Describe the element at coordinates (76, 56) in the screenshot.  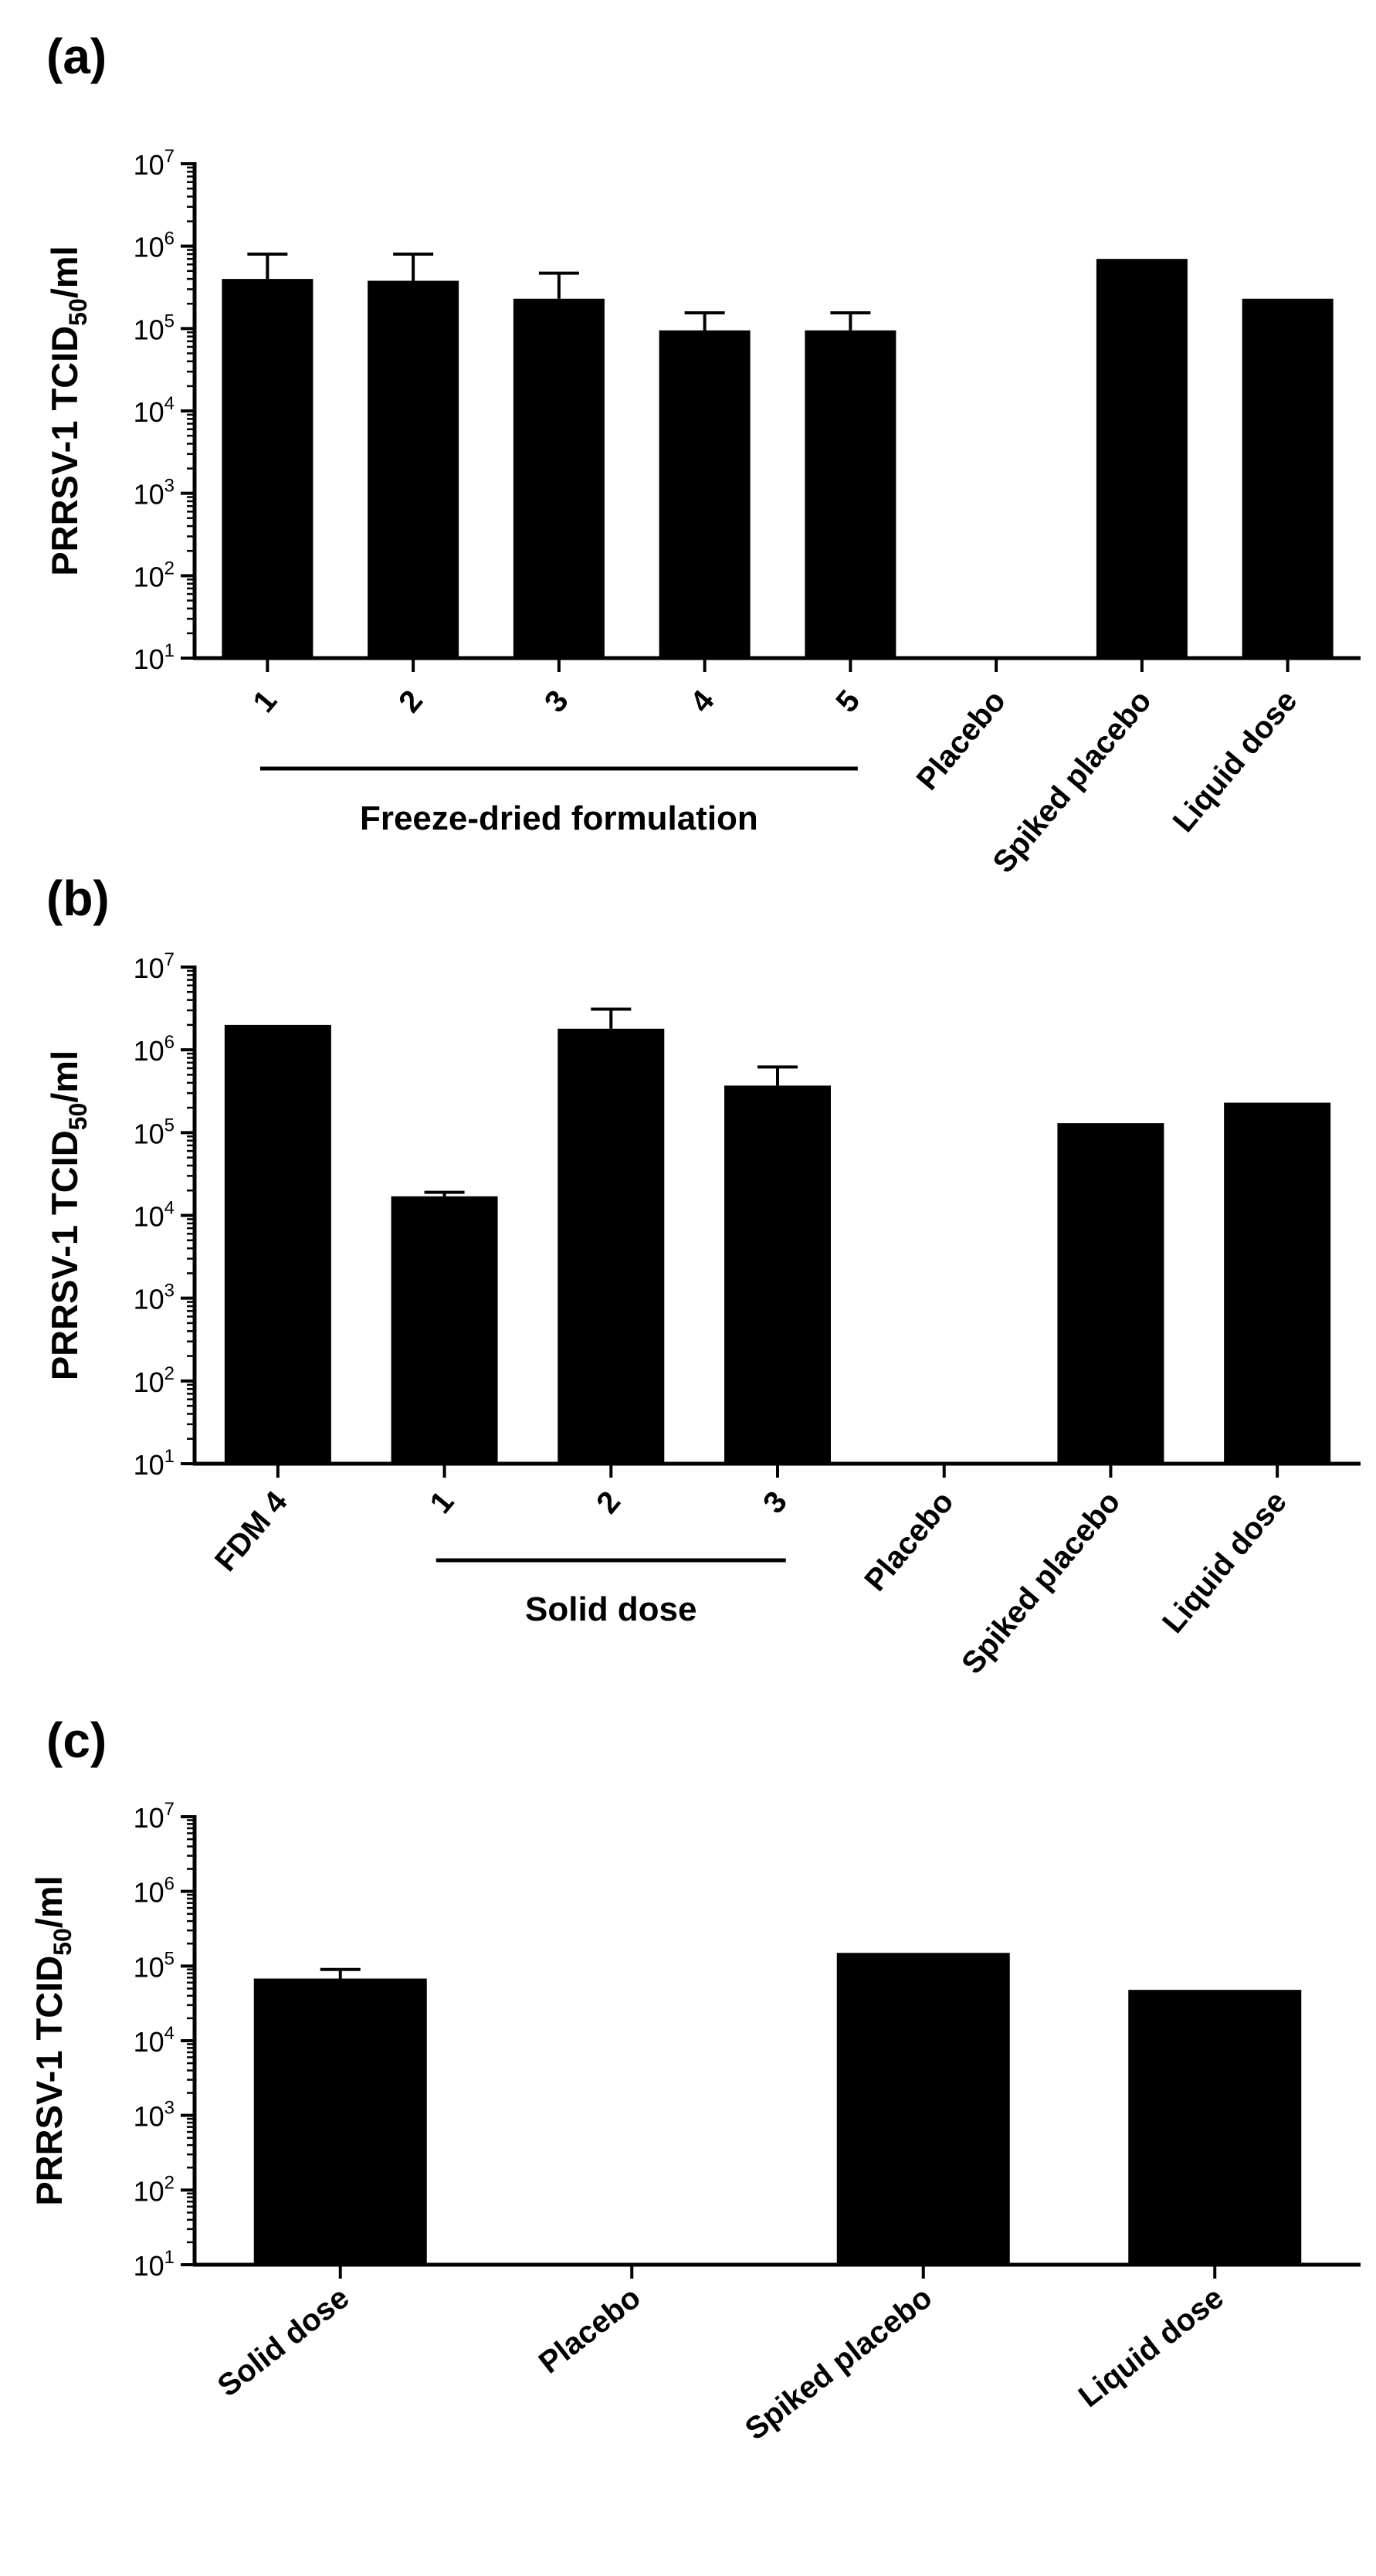
I see `panel-label: (a)` at that location.